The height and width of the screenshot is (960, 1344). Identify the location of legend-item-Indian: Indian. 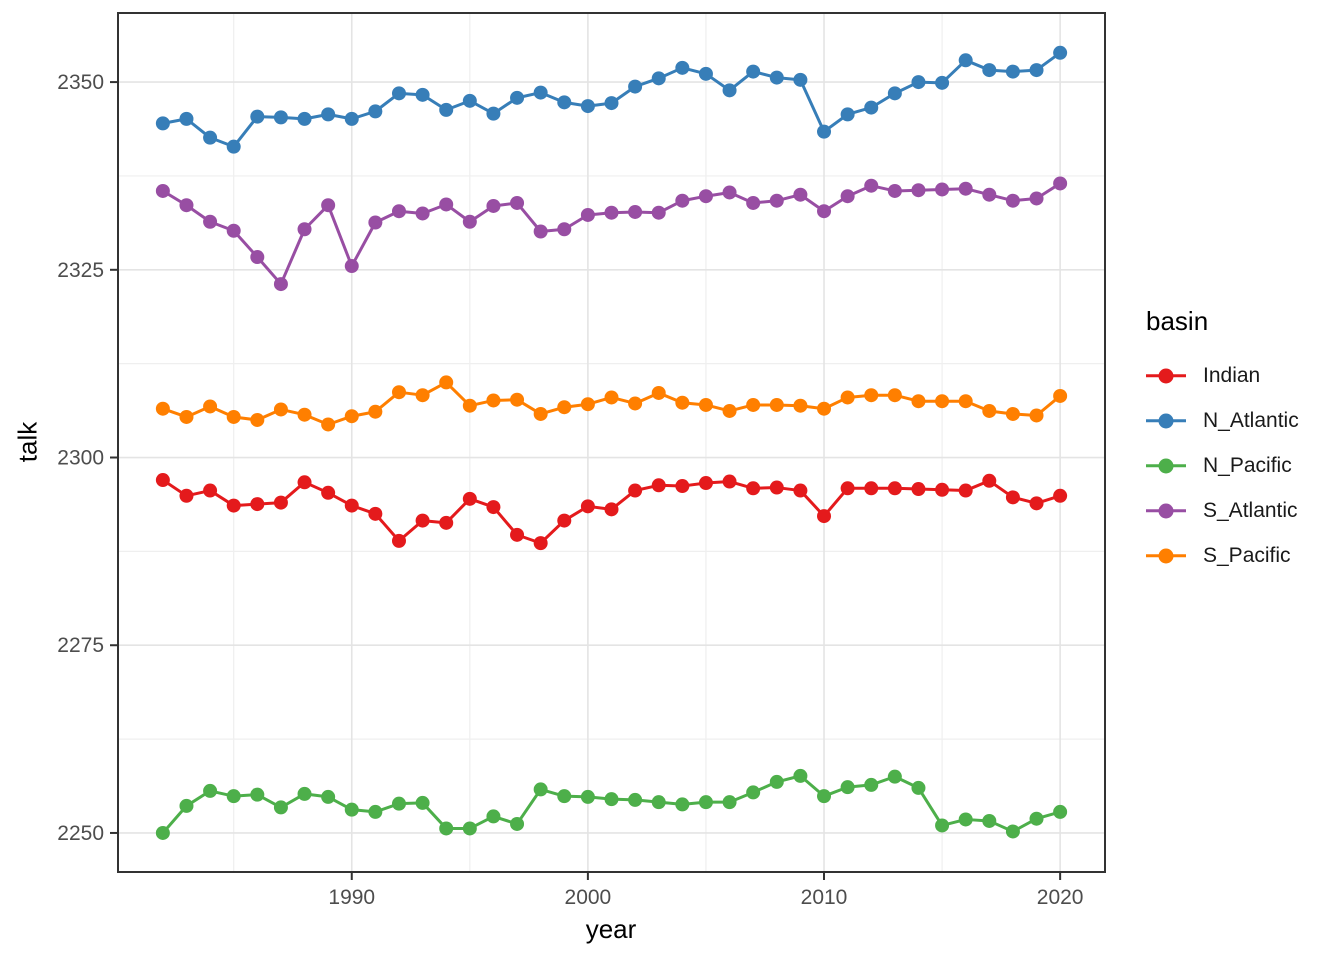
(1243, 375).